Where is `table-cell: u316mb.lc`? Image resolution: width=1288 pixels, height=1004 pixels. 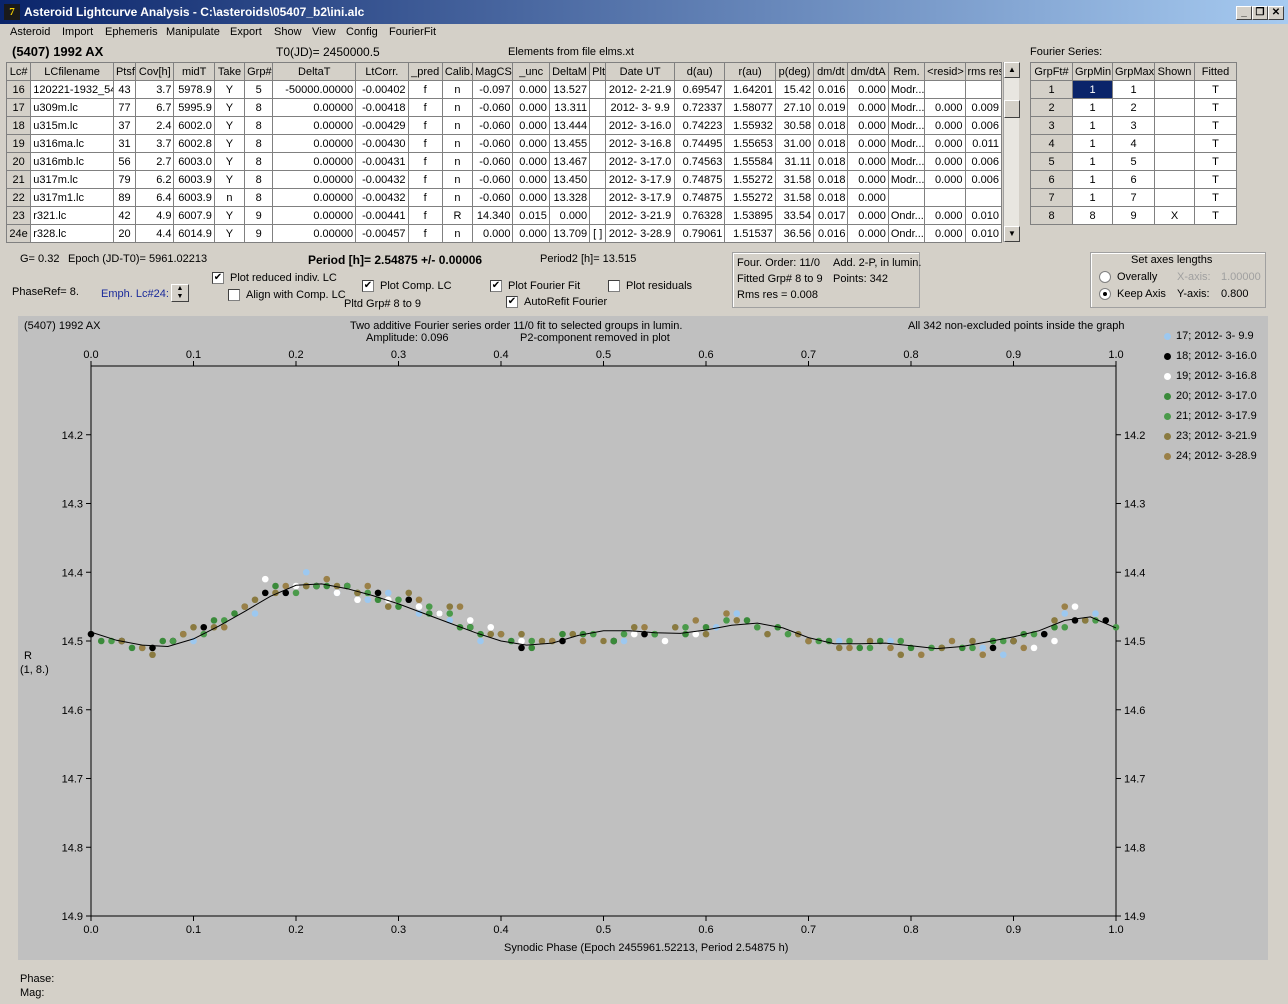 table-cell: u316mb.lc is located at coordinates (72, 161).